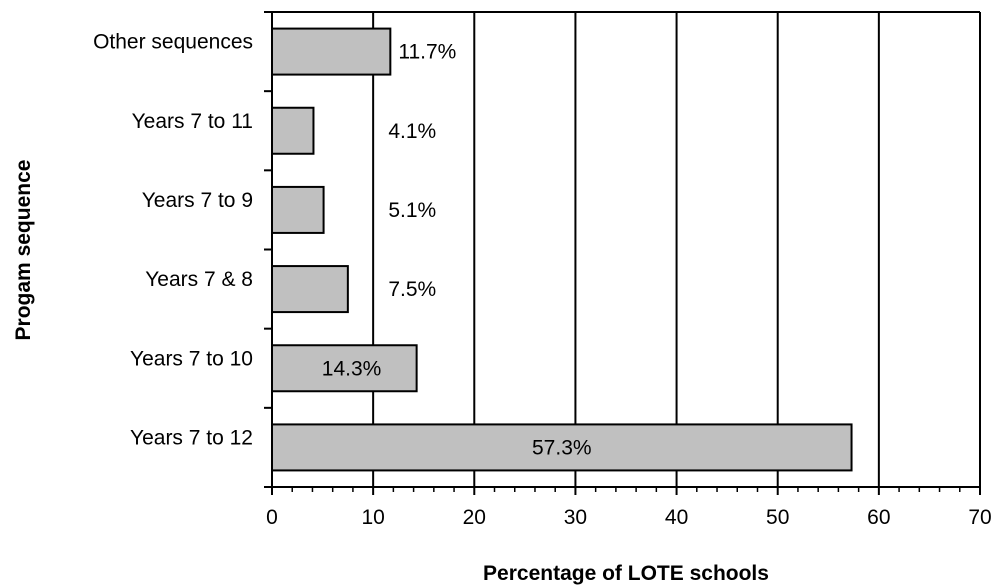  What do you see at coordinates (191, 437) in the screenshot?
I see `category-label-5: Years 7 to 12` at bounding box center [191, 437].